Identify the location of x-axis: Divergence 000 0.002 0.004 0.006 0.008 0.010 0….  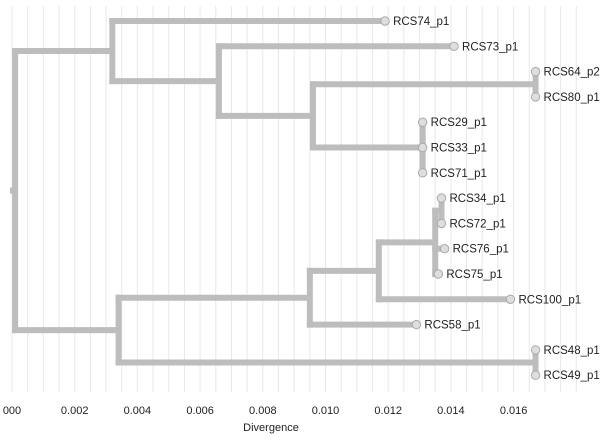
(265, 419).